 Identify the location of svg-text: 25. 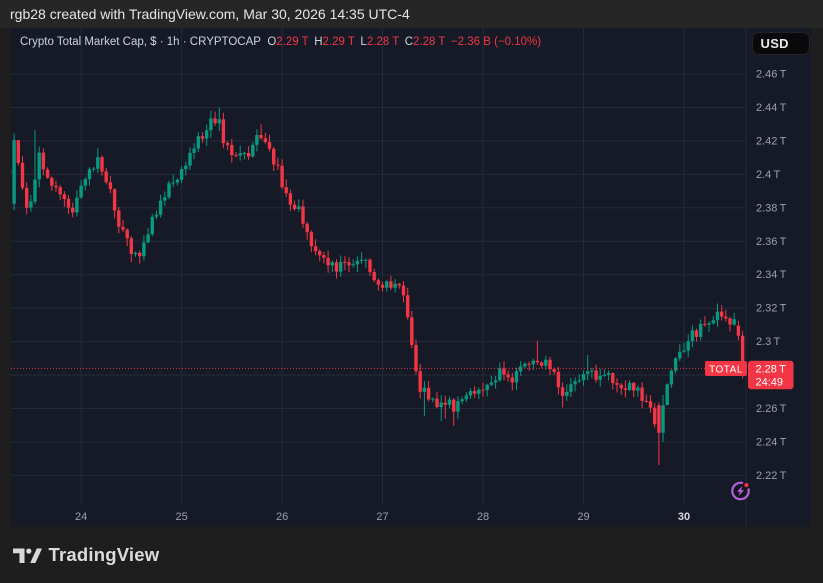
(181, 517).